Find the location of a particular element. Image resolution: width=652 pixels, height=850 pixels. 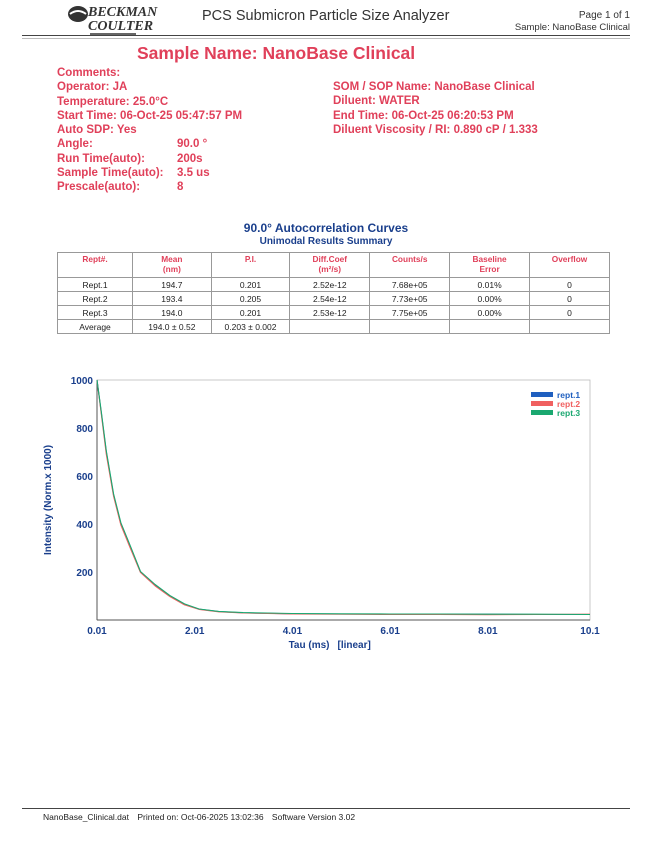

x-axis-label: Tau (ms) is located at coordinates (309, 645).